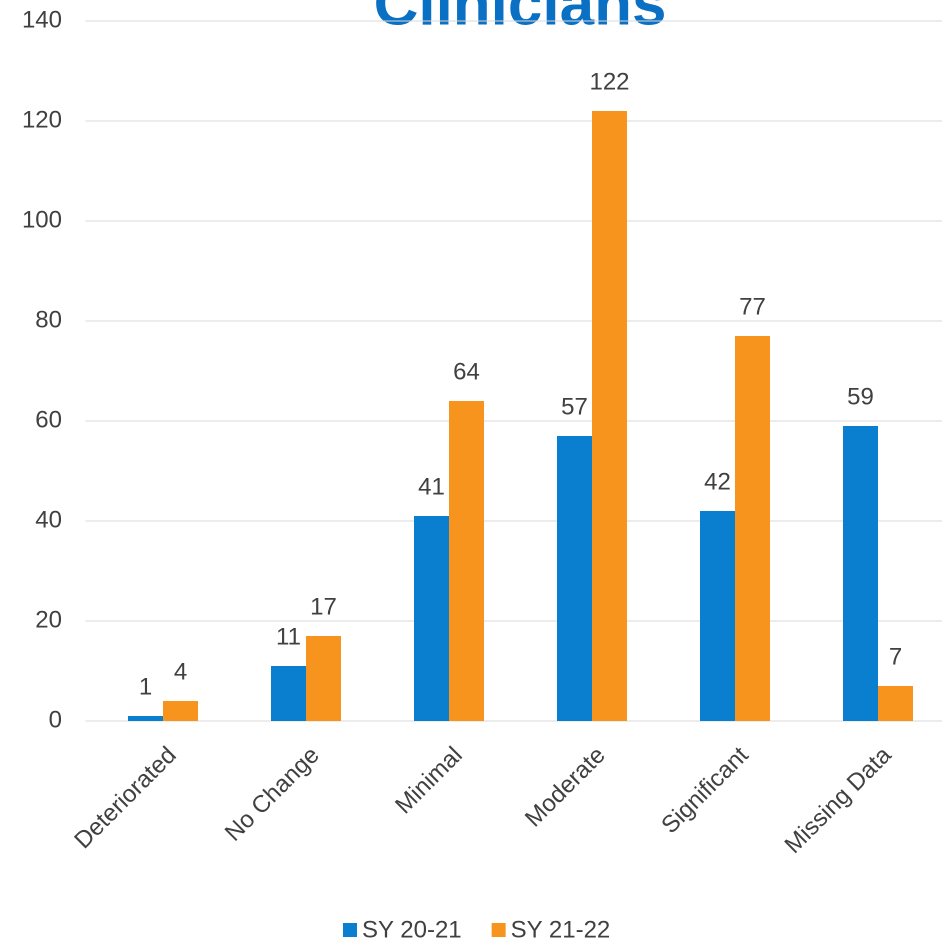 The image size is (942, 946). Describe the element at coordinates (48, 519) in the screenshot. I see `y-tick-label: 40` at that location.